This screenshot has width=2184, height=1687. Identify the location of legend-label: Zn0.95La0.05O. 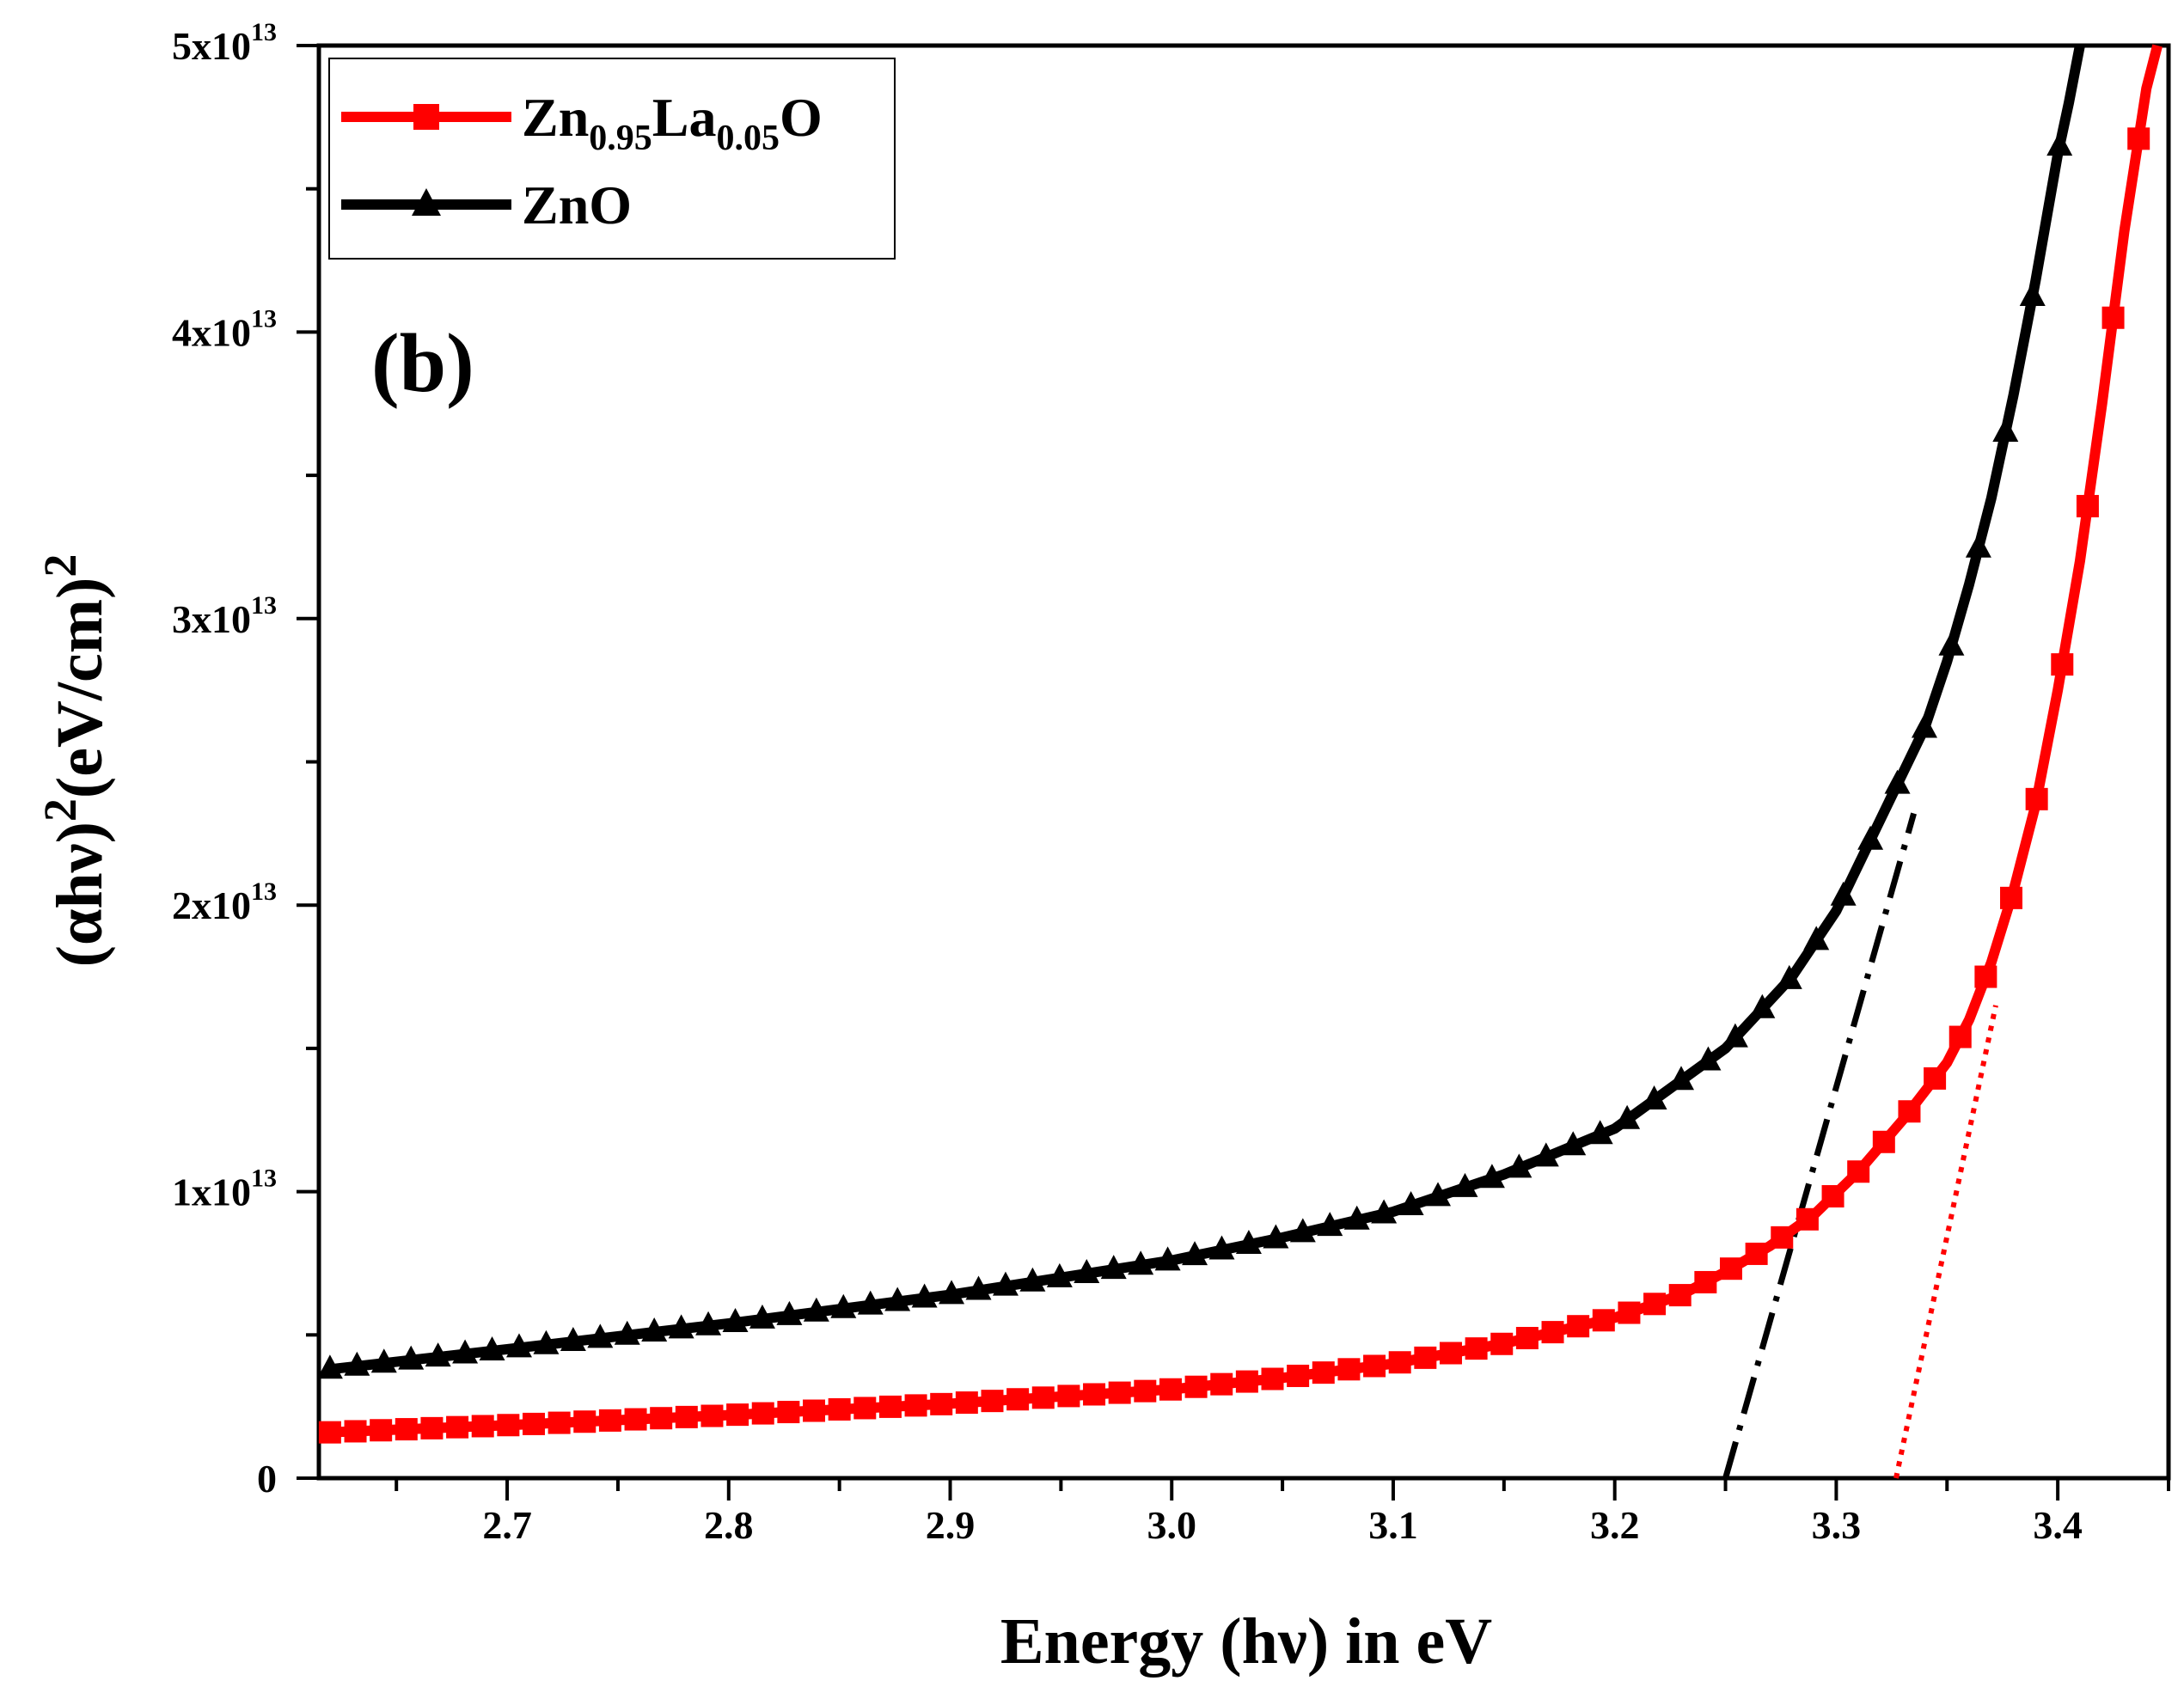
(672, 122).